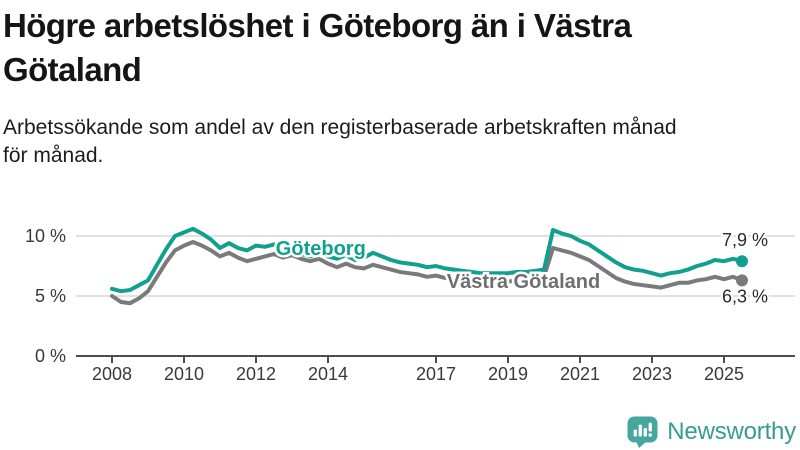 The height and width of the screenshot is (450, 800). I want to click on x-tick-label: 2010, so click(184, 374).